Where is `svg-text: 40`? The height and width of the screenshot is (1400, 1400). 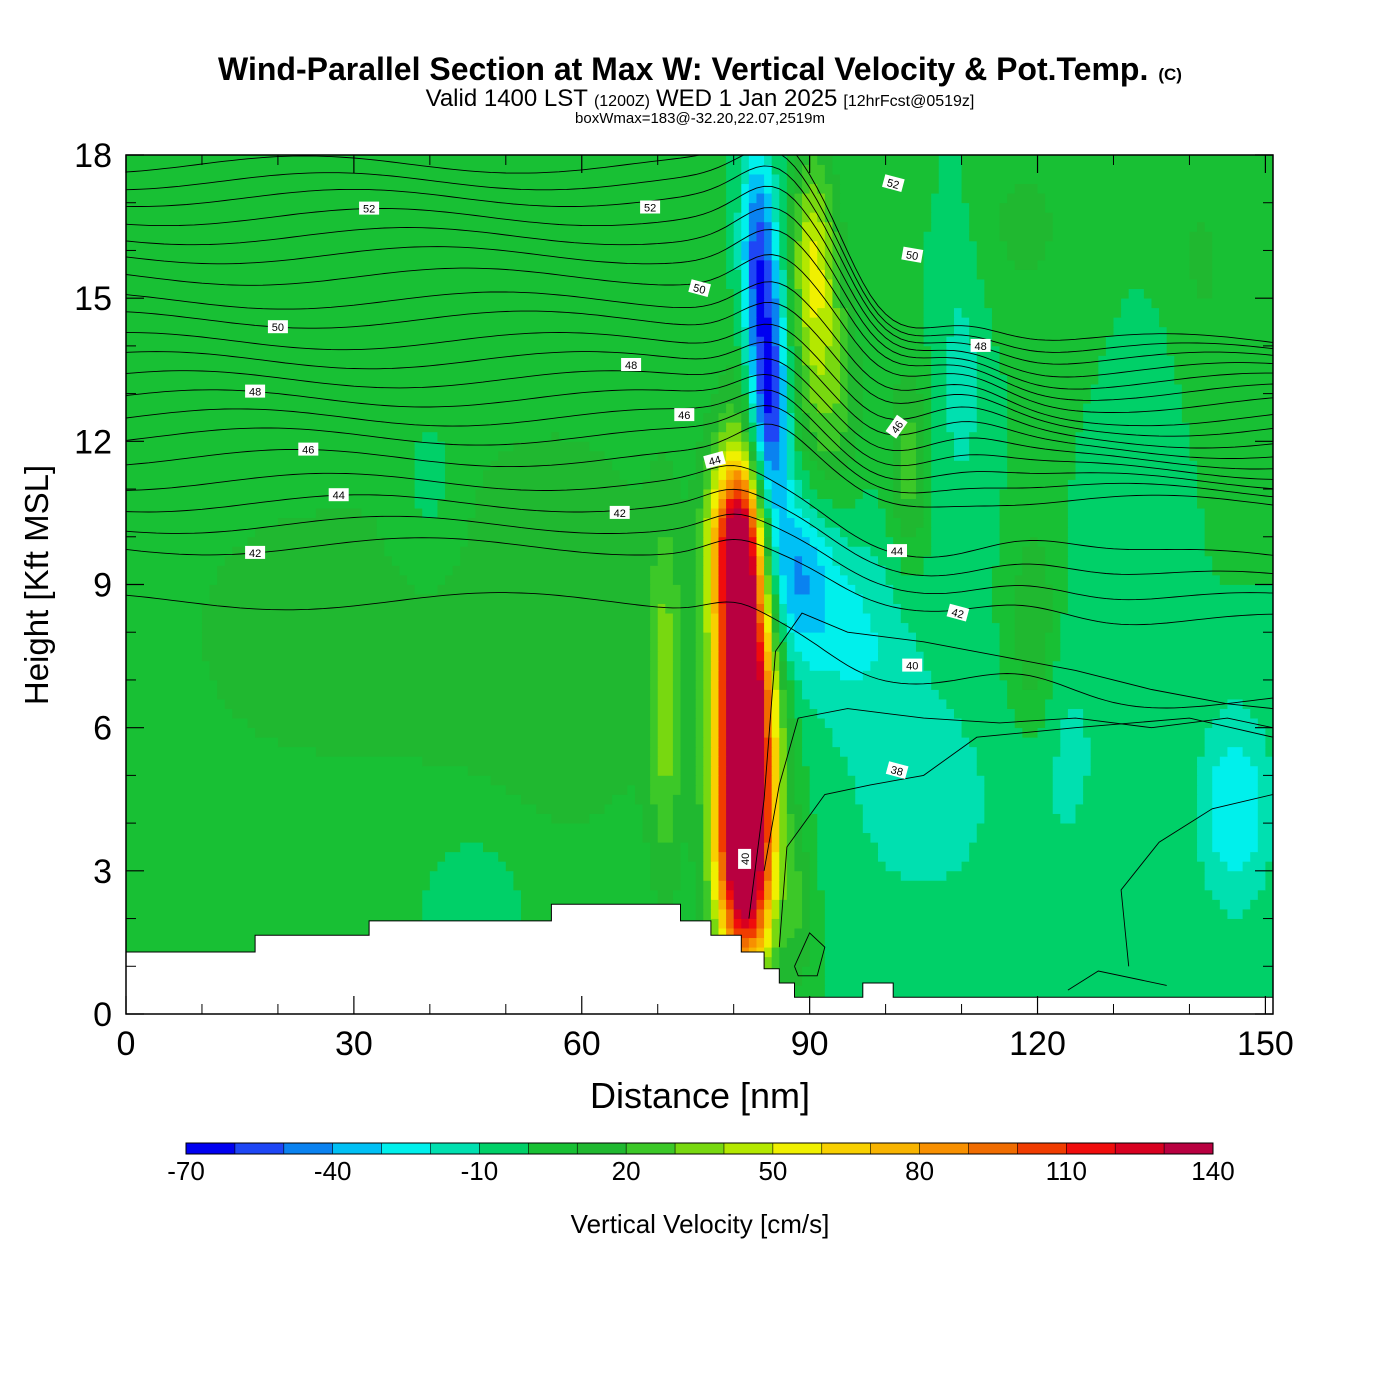 svg-text: 40 is located at coordinates (746, 859).